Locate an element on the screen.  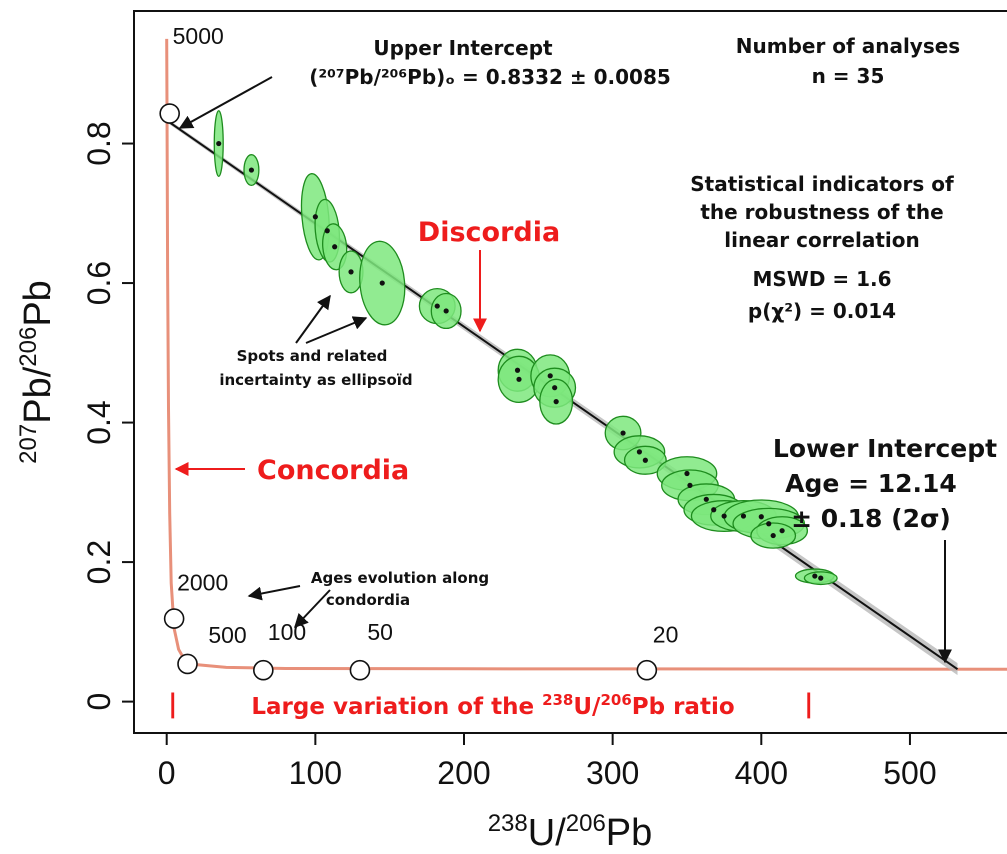
x-tick-label: 0 is located at coordinates (167, 773).